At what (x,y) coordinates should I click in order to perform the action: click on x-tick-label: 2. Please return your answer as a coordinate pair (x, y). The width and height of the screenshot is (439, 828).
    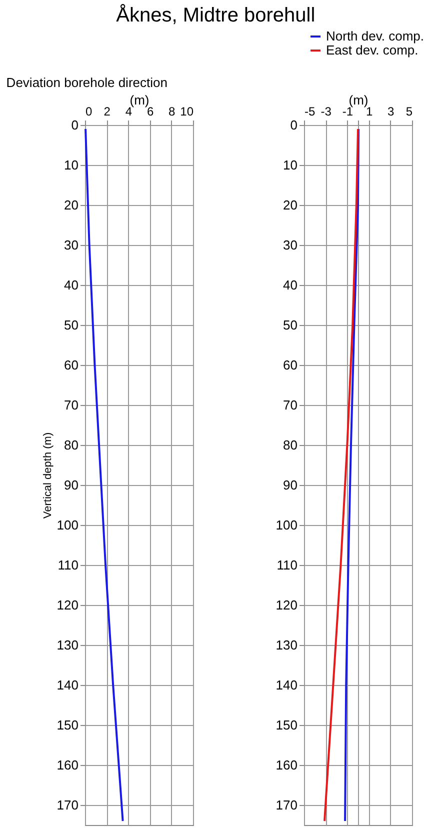
    Looking at the image, I should click on (107, 111).